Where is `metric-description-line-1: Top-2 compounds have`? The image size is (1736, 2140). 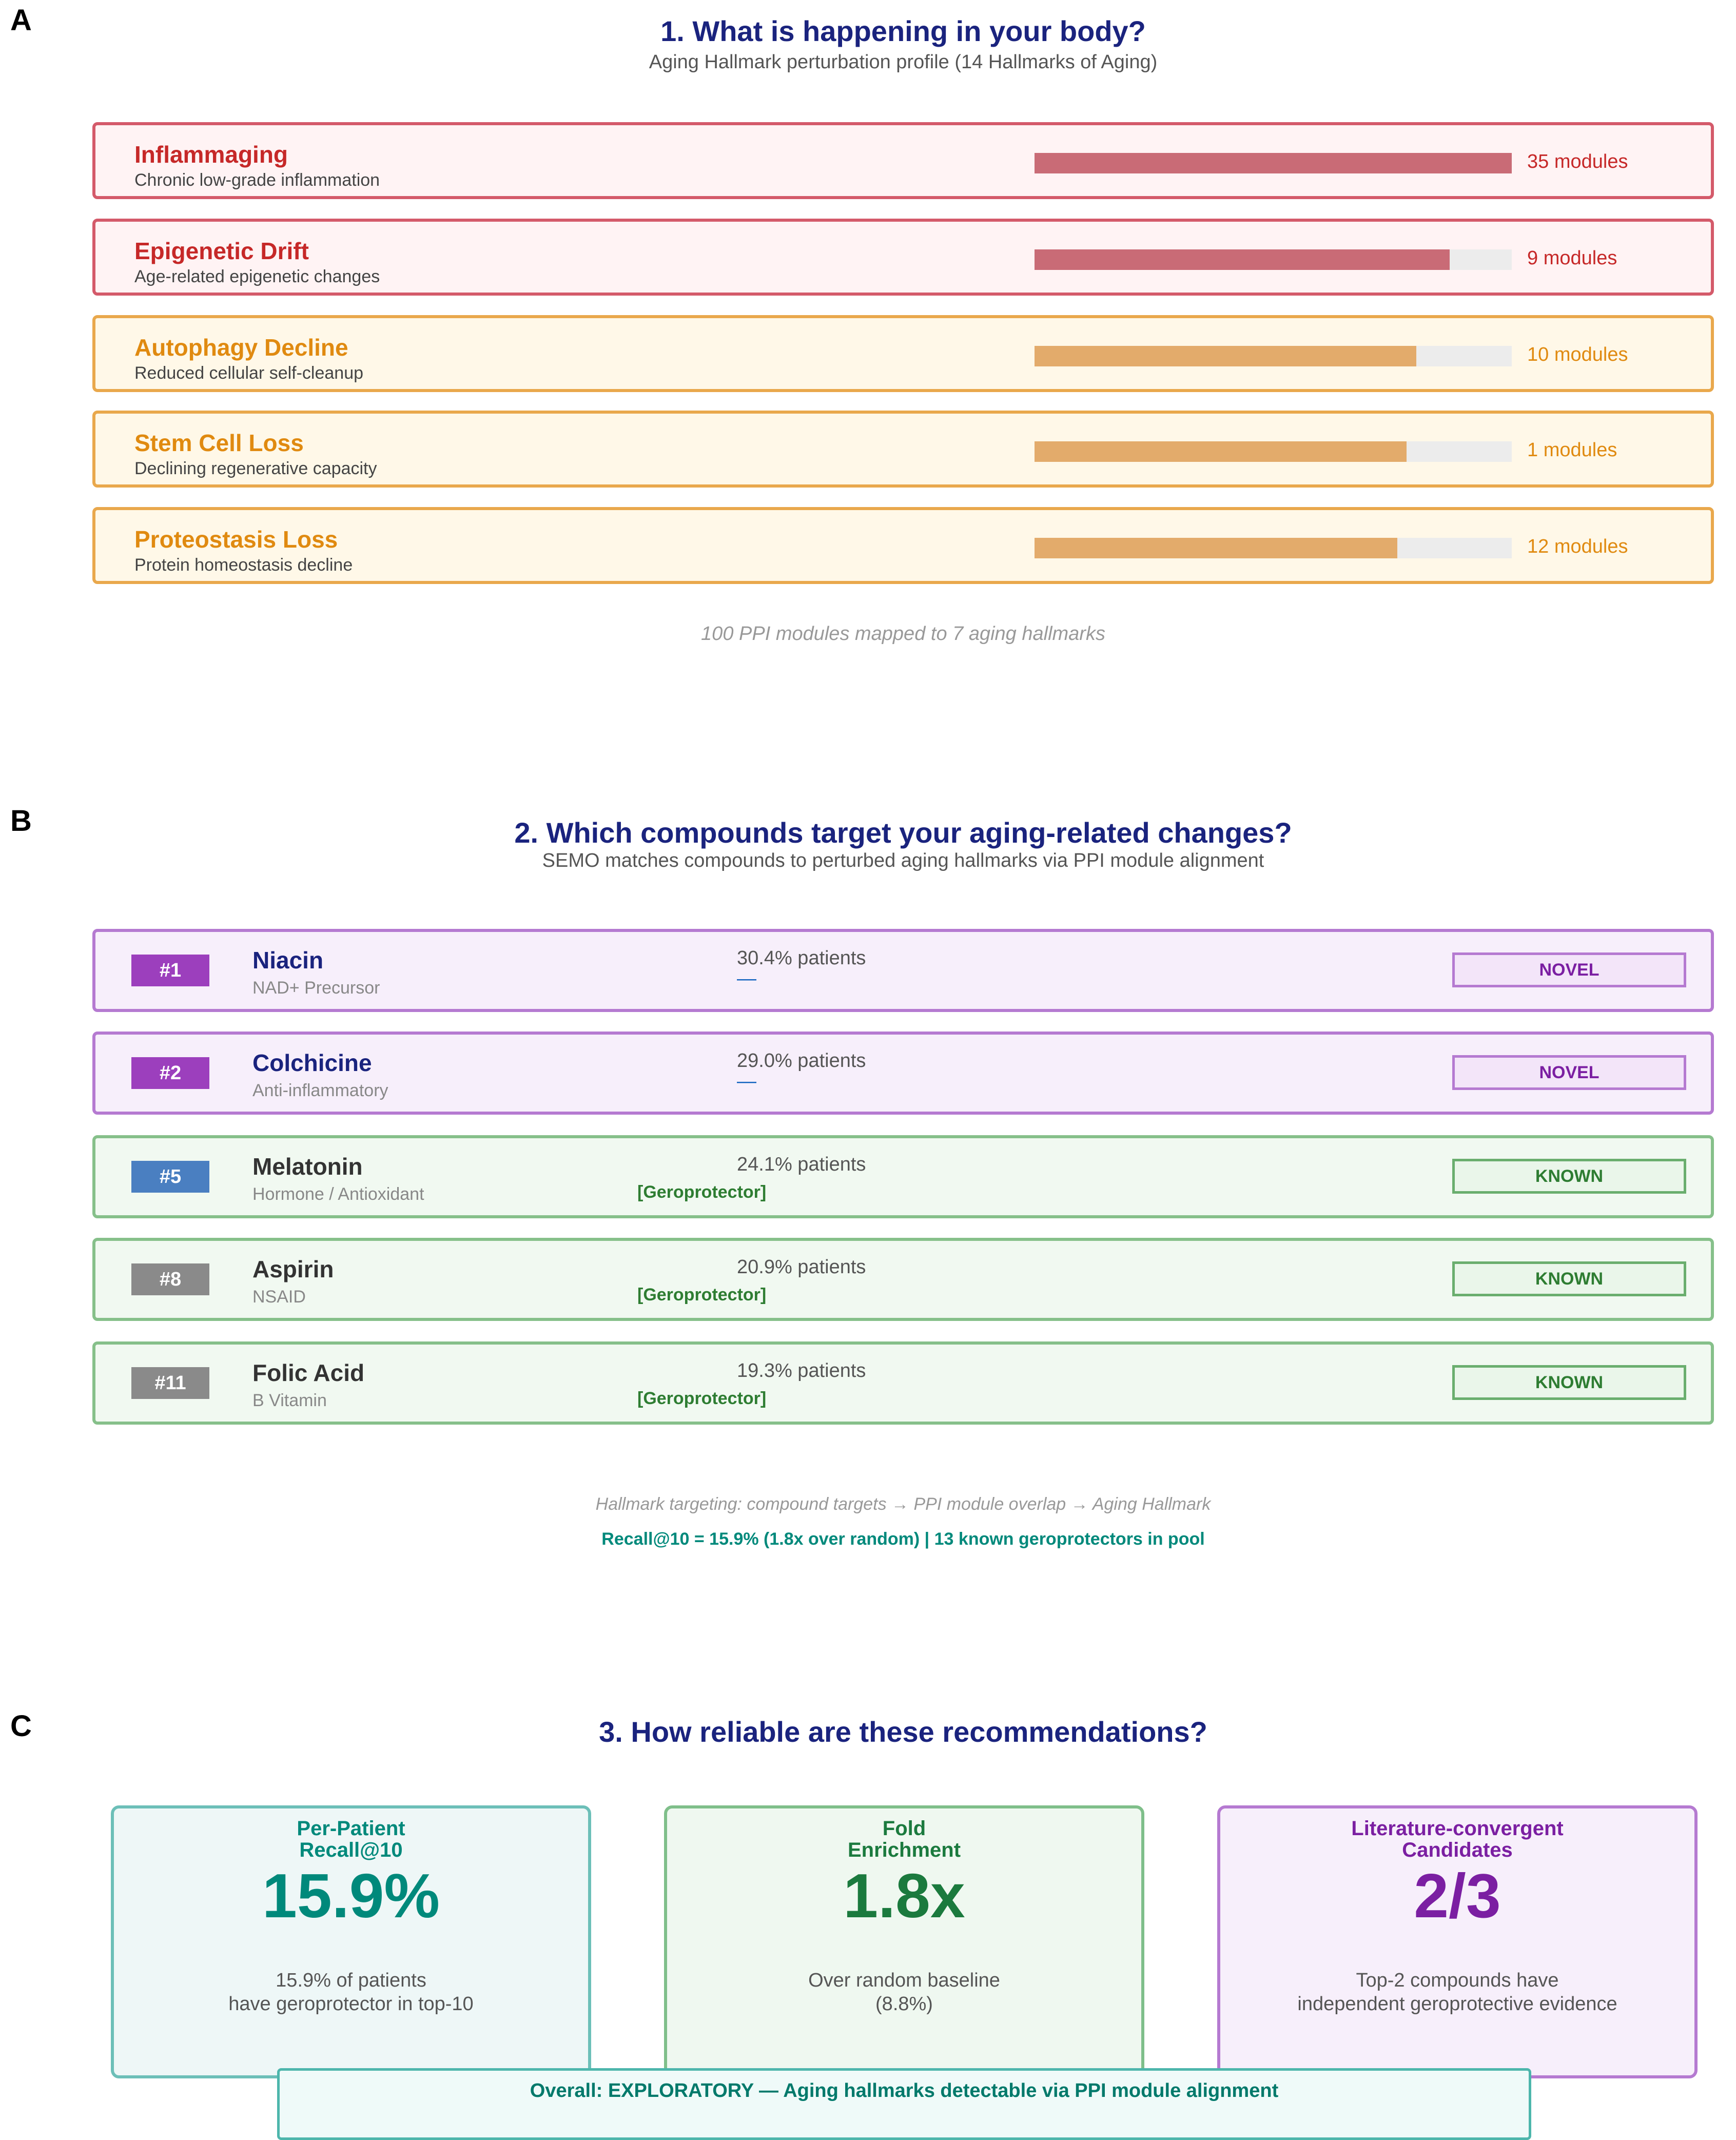
metric-description-line-1: Top-2 compounds have is located at coordinates (1457, 1981).